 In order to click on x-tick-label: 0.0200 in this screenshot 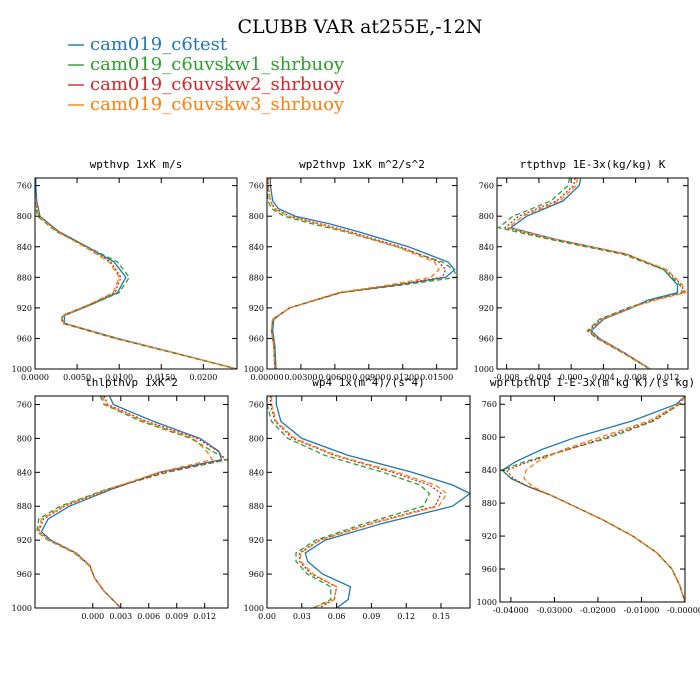, I will do `click(203, 377)`.